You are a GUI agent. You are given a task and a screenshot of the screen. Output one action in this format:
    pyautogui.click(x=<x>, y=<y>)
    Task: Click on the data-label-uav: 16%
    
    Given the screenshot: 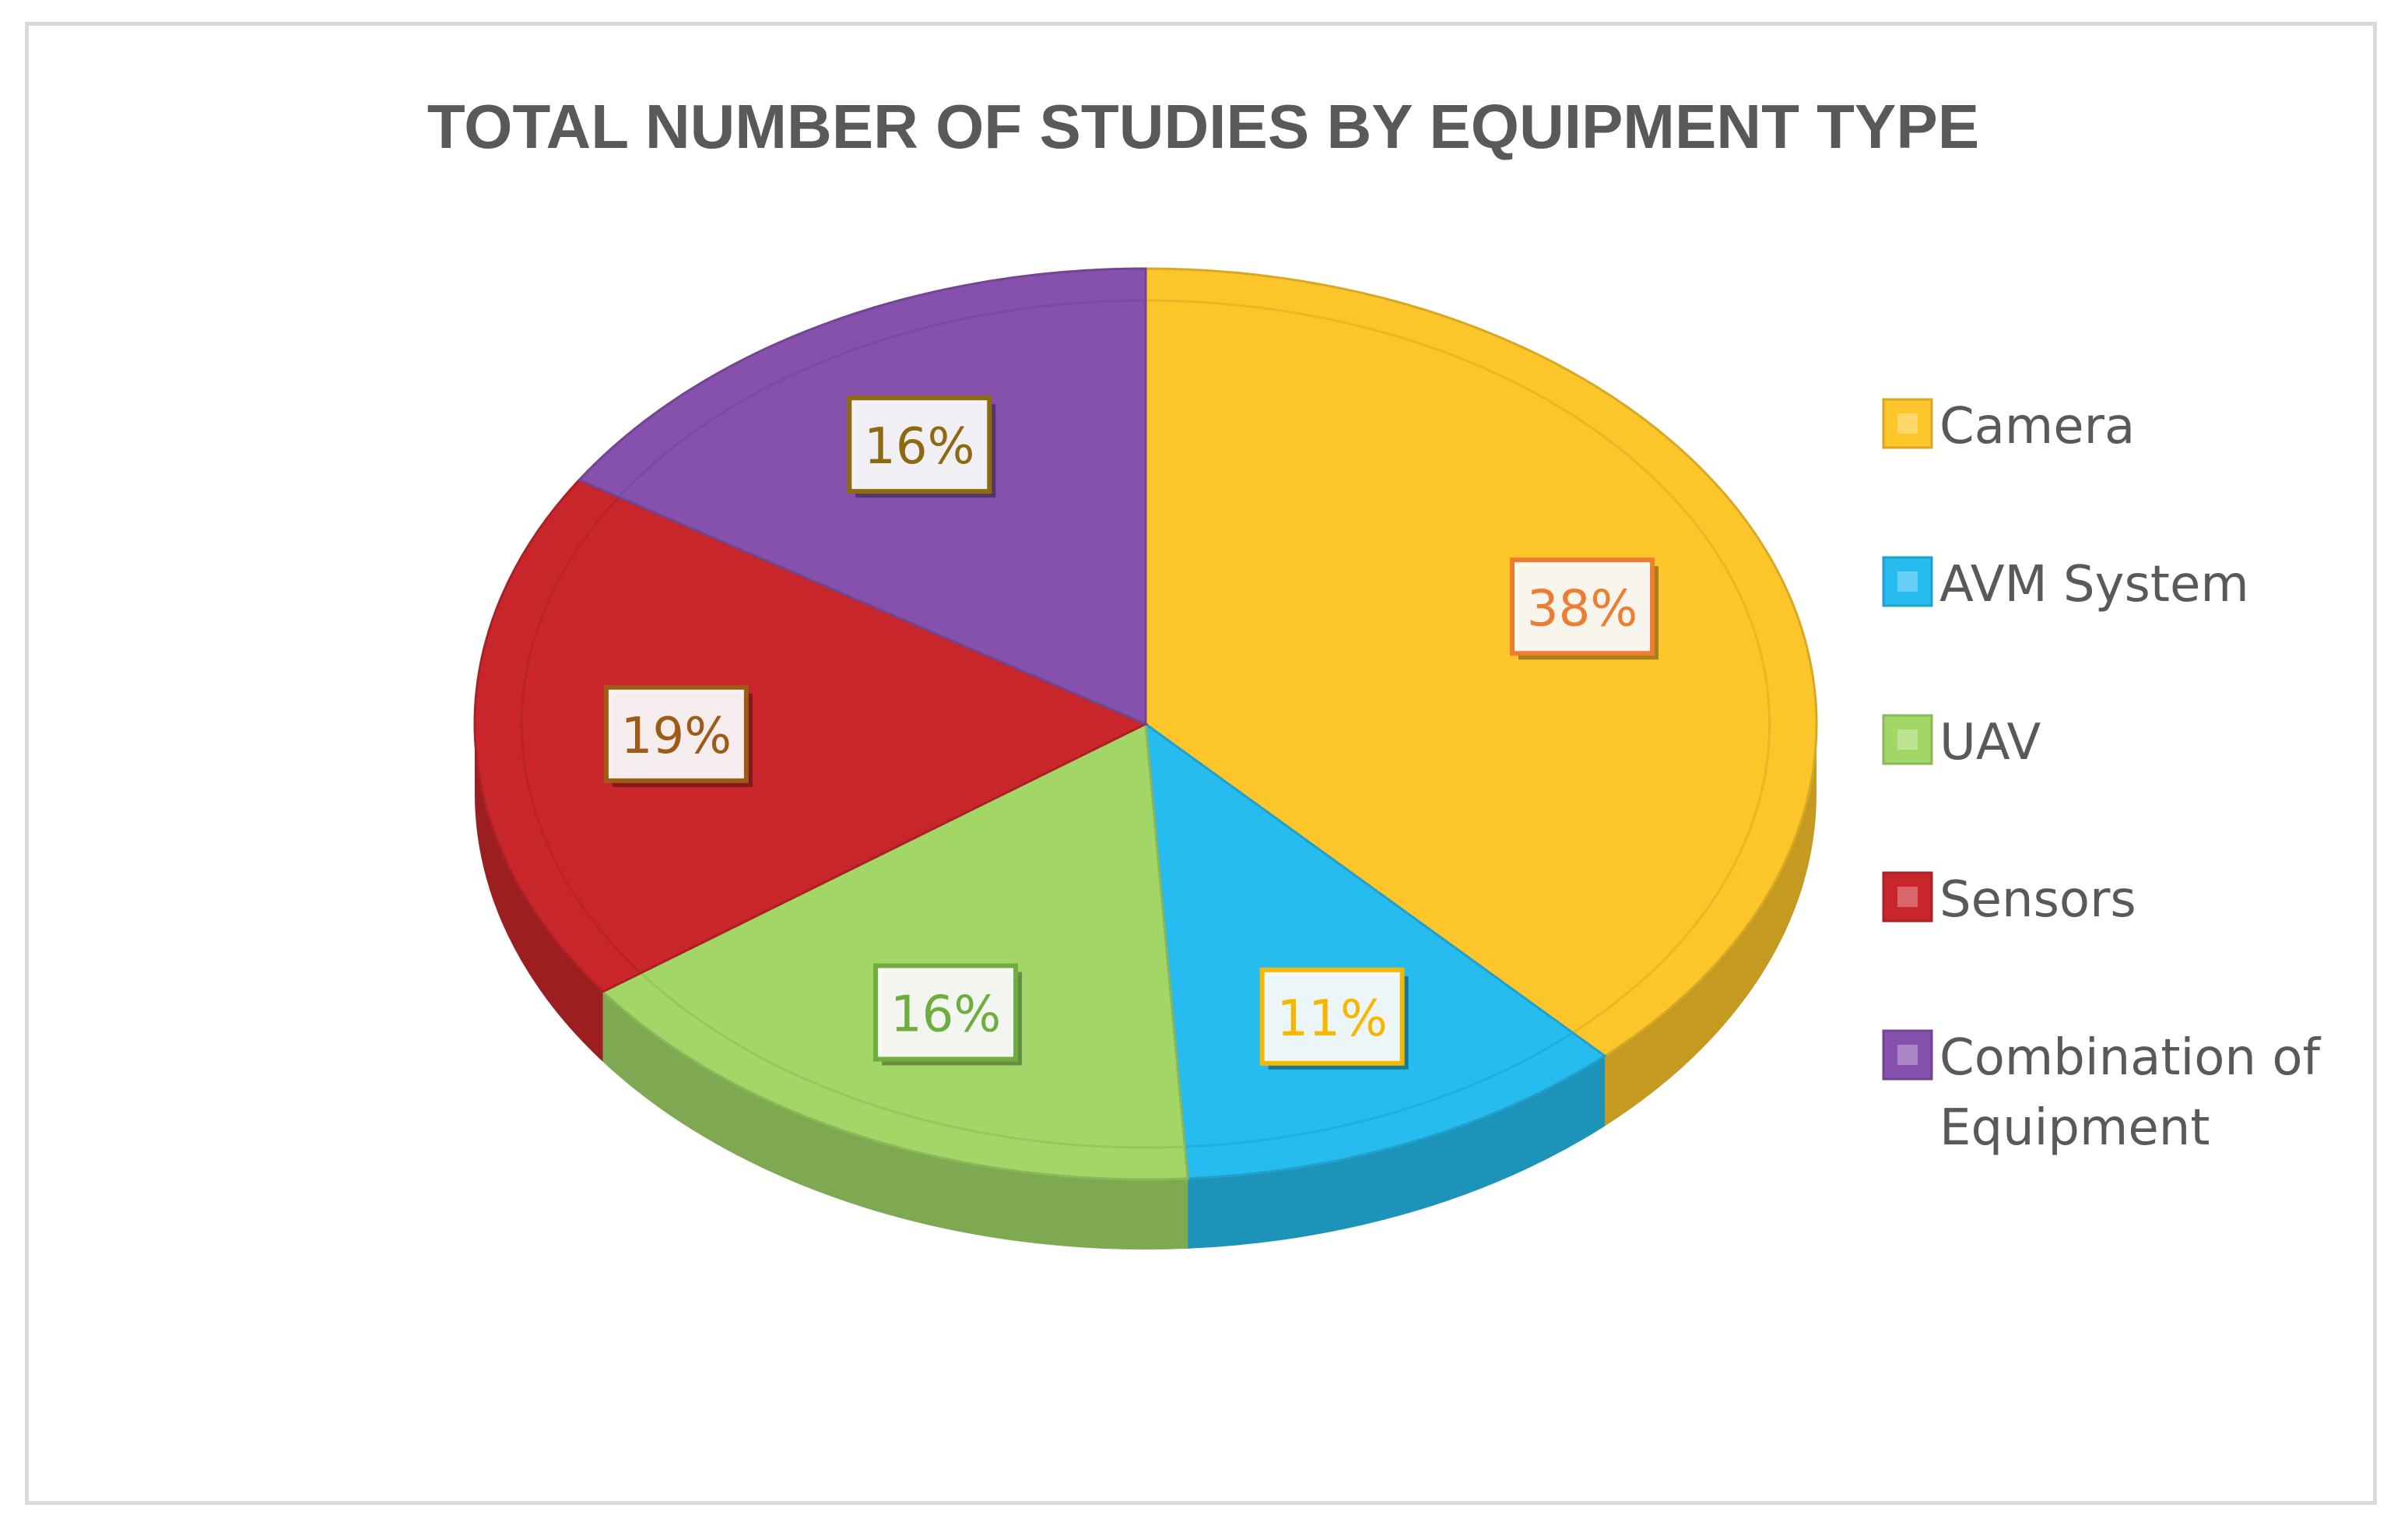 What is the action you would take?
    pyautogui.click(x=948, y=1014)
    